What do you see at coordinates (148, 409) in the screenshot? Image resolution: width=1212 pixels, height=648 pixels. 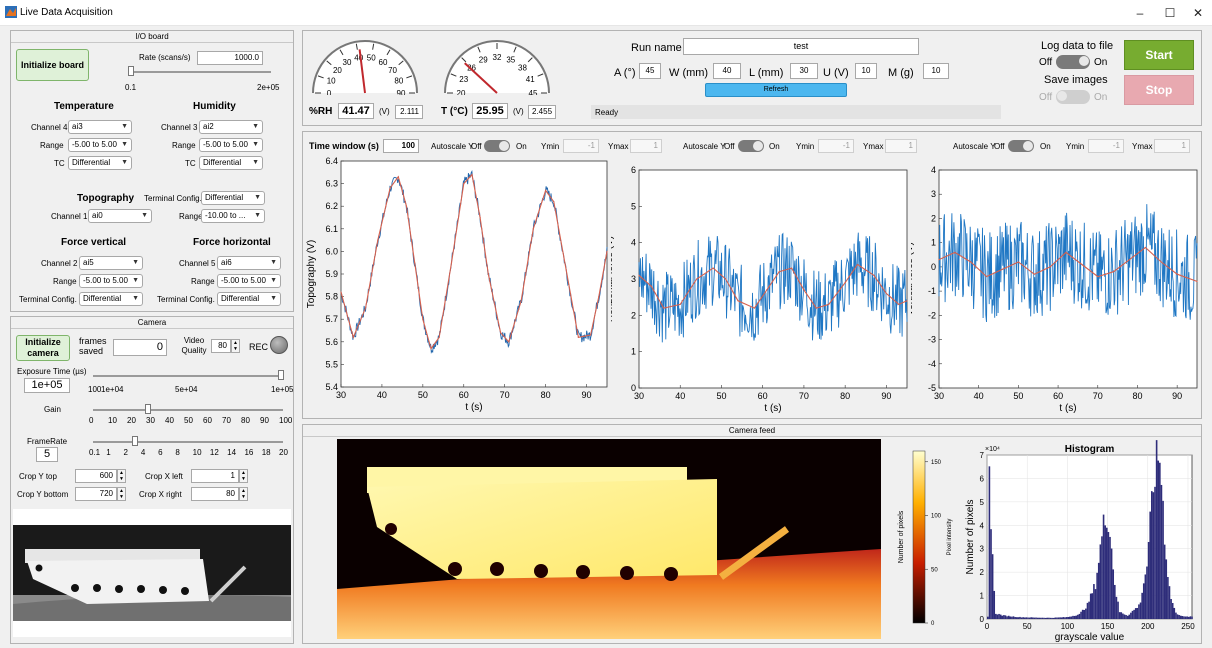 I see `gain-slider-thumb` at bounding box center [148, 409].